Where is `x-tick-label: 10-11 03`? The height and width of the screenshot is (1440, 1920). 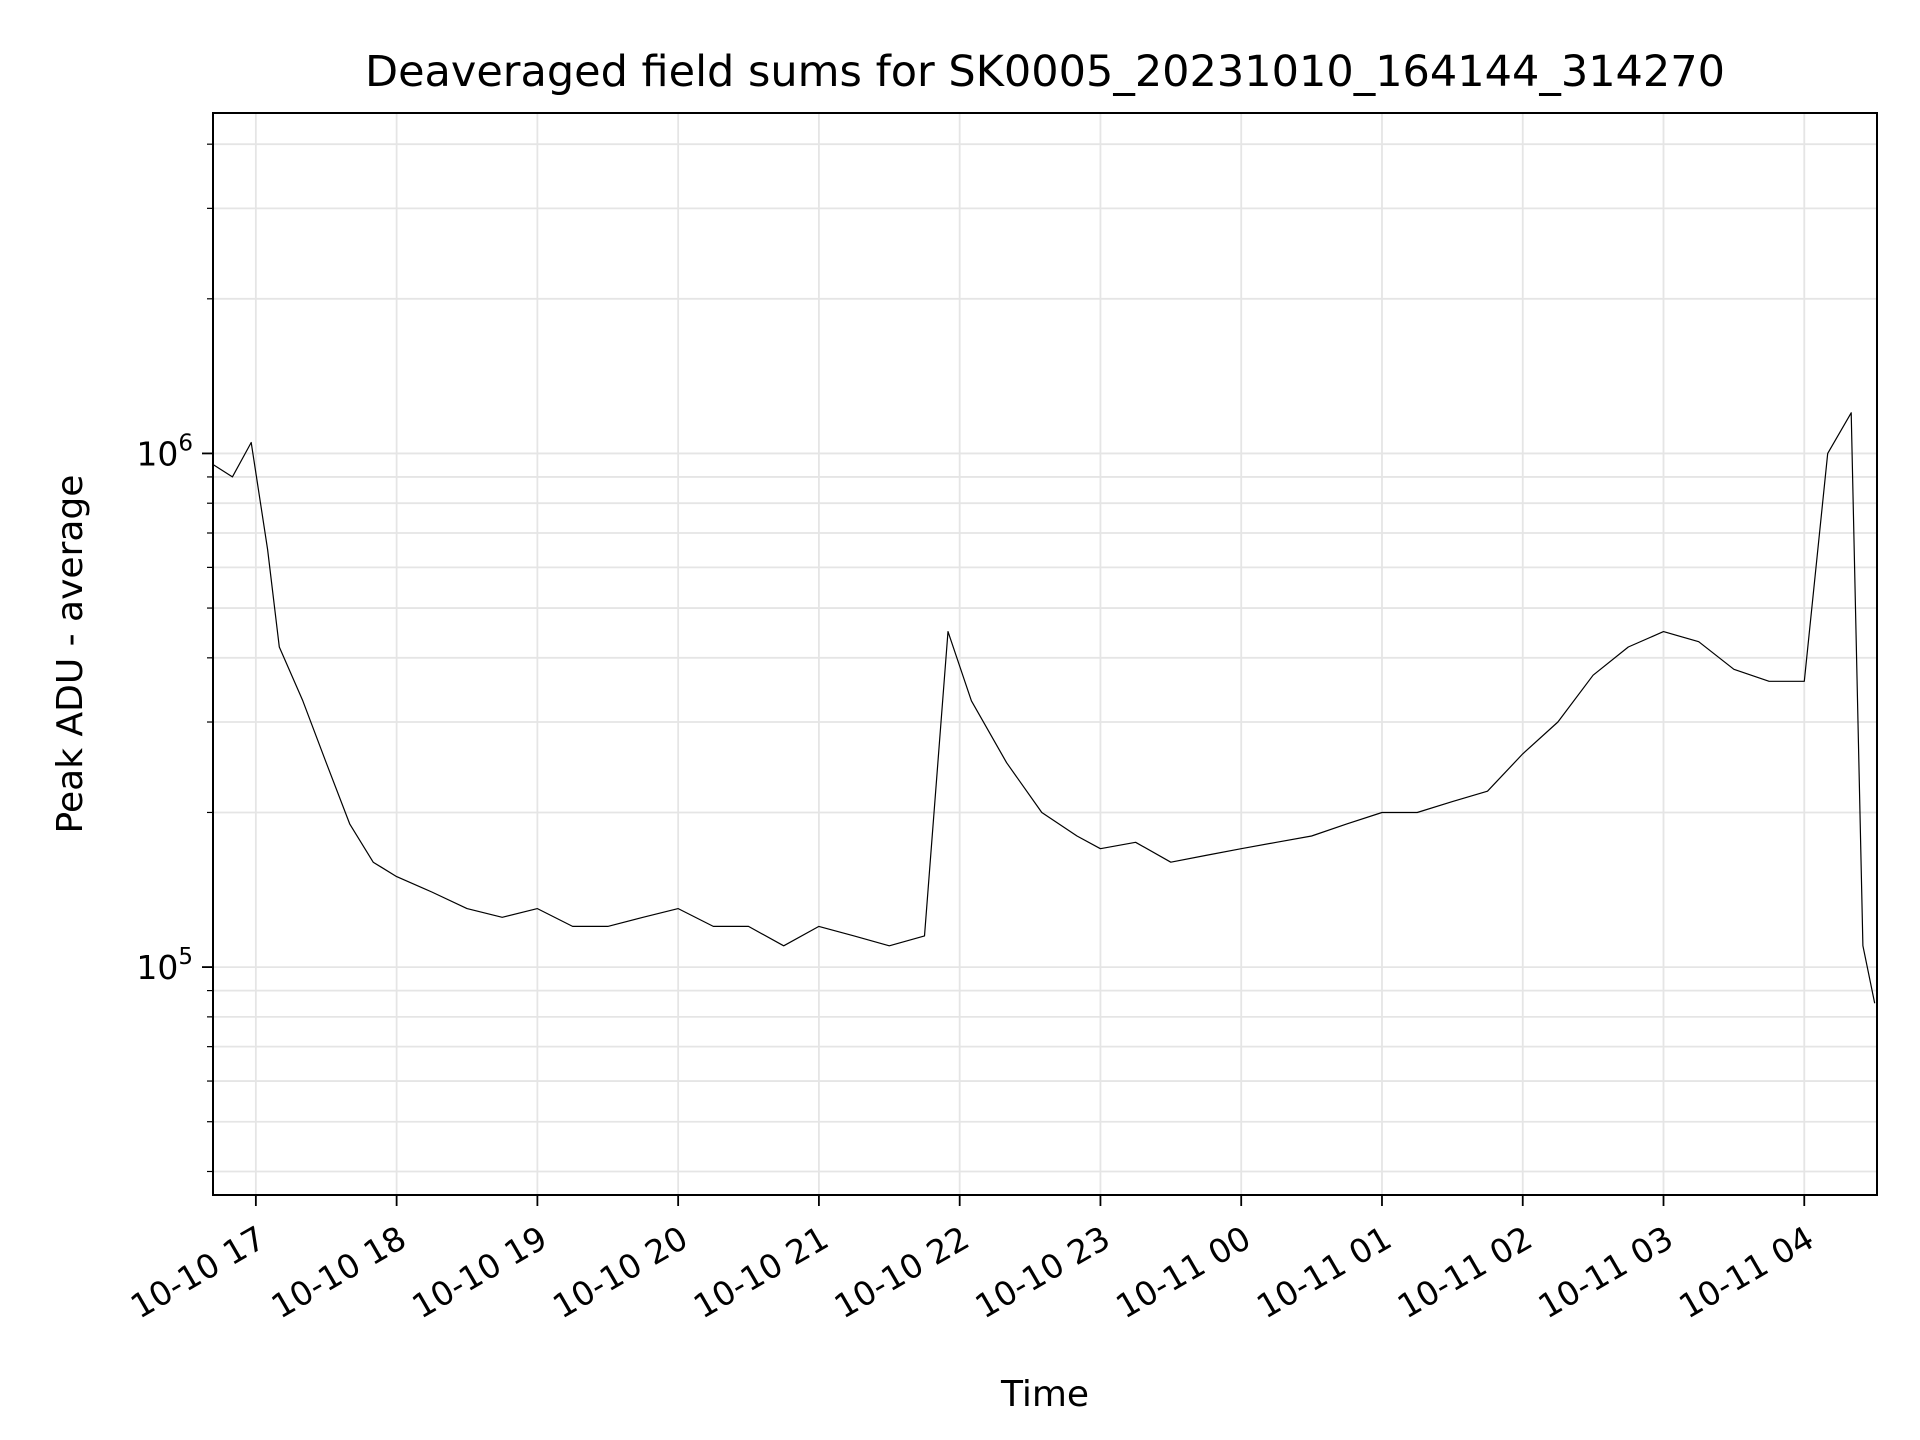 x-tick-label: 10-11 03 is located at coordinates (1606, 1272).